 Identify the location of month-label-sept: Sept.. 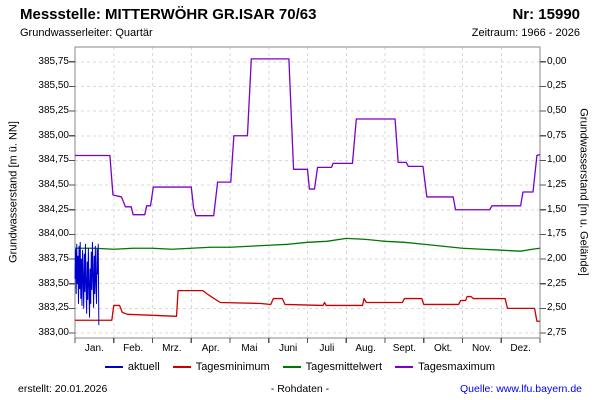
(404, 348).